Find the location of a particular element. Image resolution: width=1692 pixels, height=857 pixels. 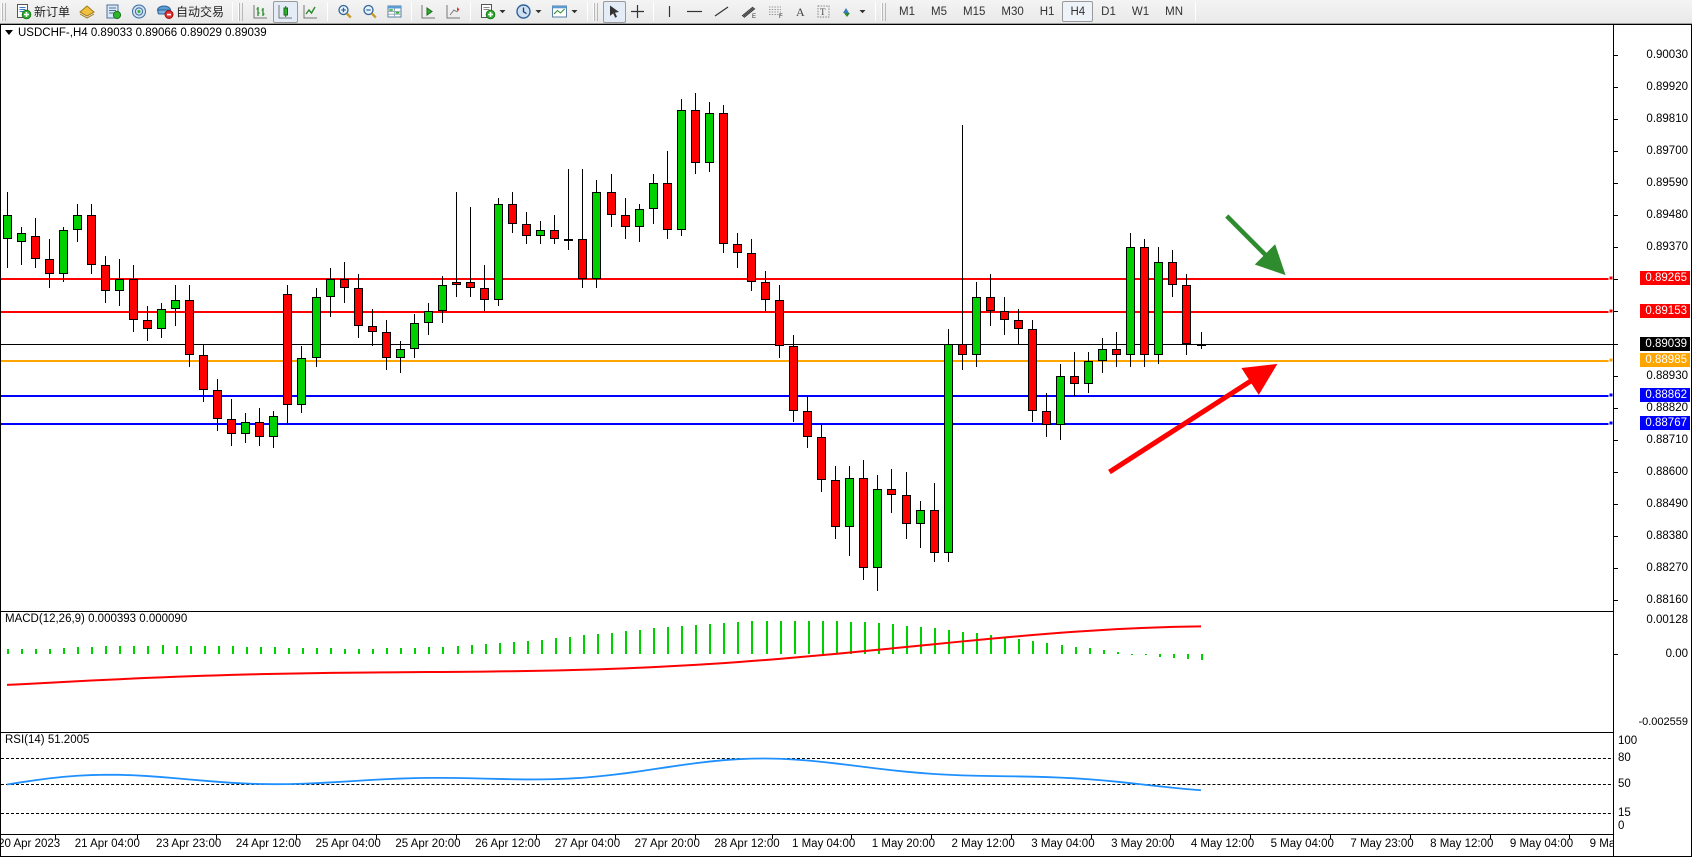

data-grid-button is located at coordinates (394, 12).